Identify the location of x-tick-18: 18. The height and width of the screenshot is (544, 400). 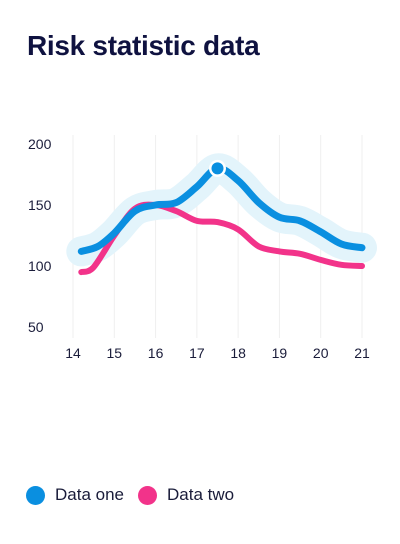
(238, 353).